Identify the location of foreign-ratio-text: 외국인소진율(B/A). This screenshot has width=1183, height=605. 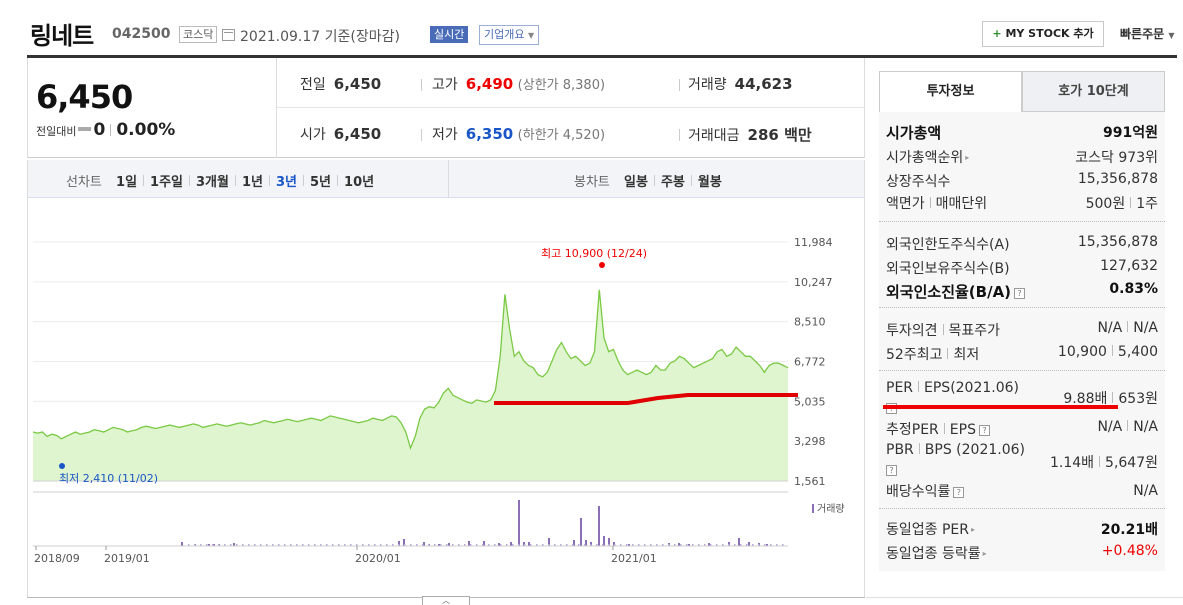
(949, 292).